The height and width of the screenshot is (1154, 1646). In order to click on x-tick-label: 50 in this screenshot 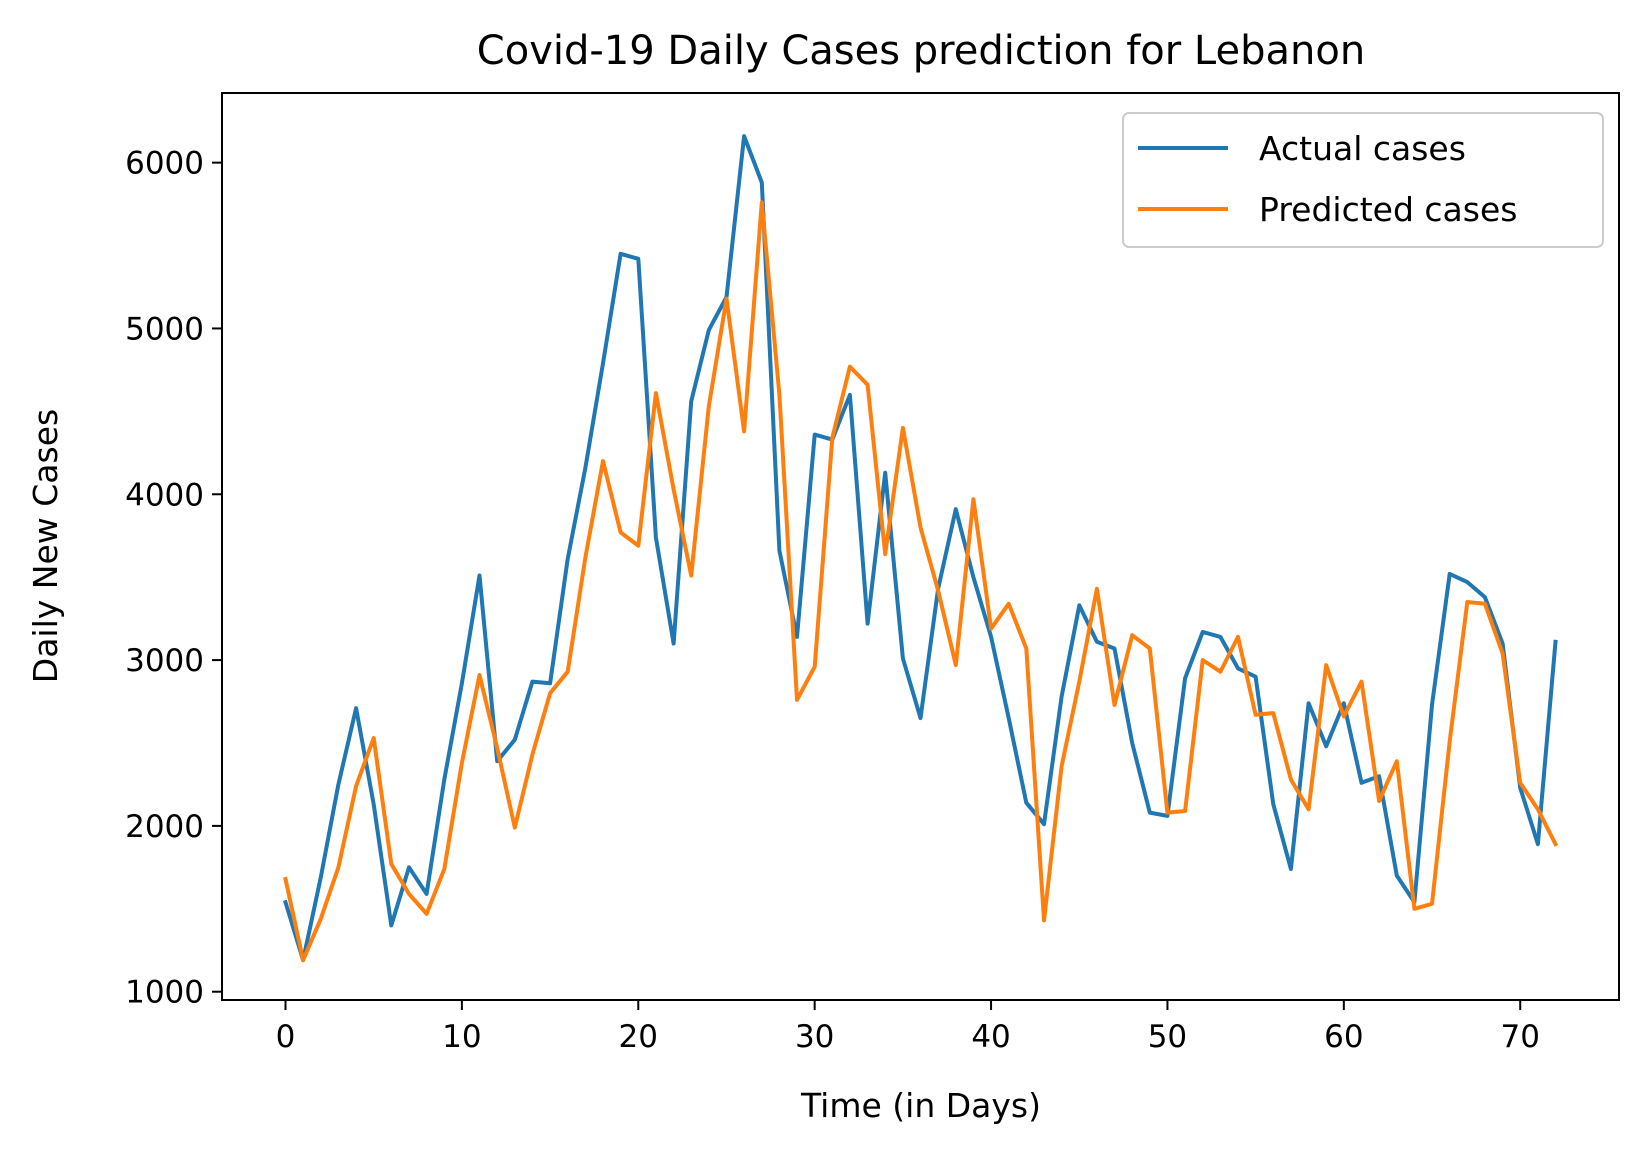, I will do `click(1167, 1037)`.